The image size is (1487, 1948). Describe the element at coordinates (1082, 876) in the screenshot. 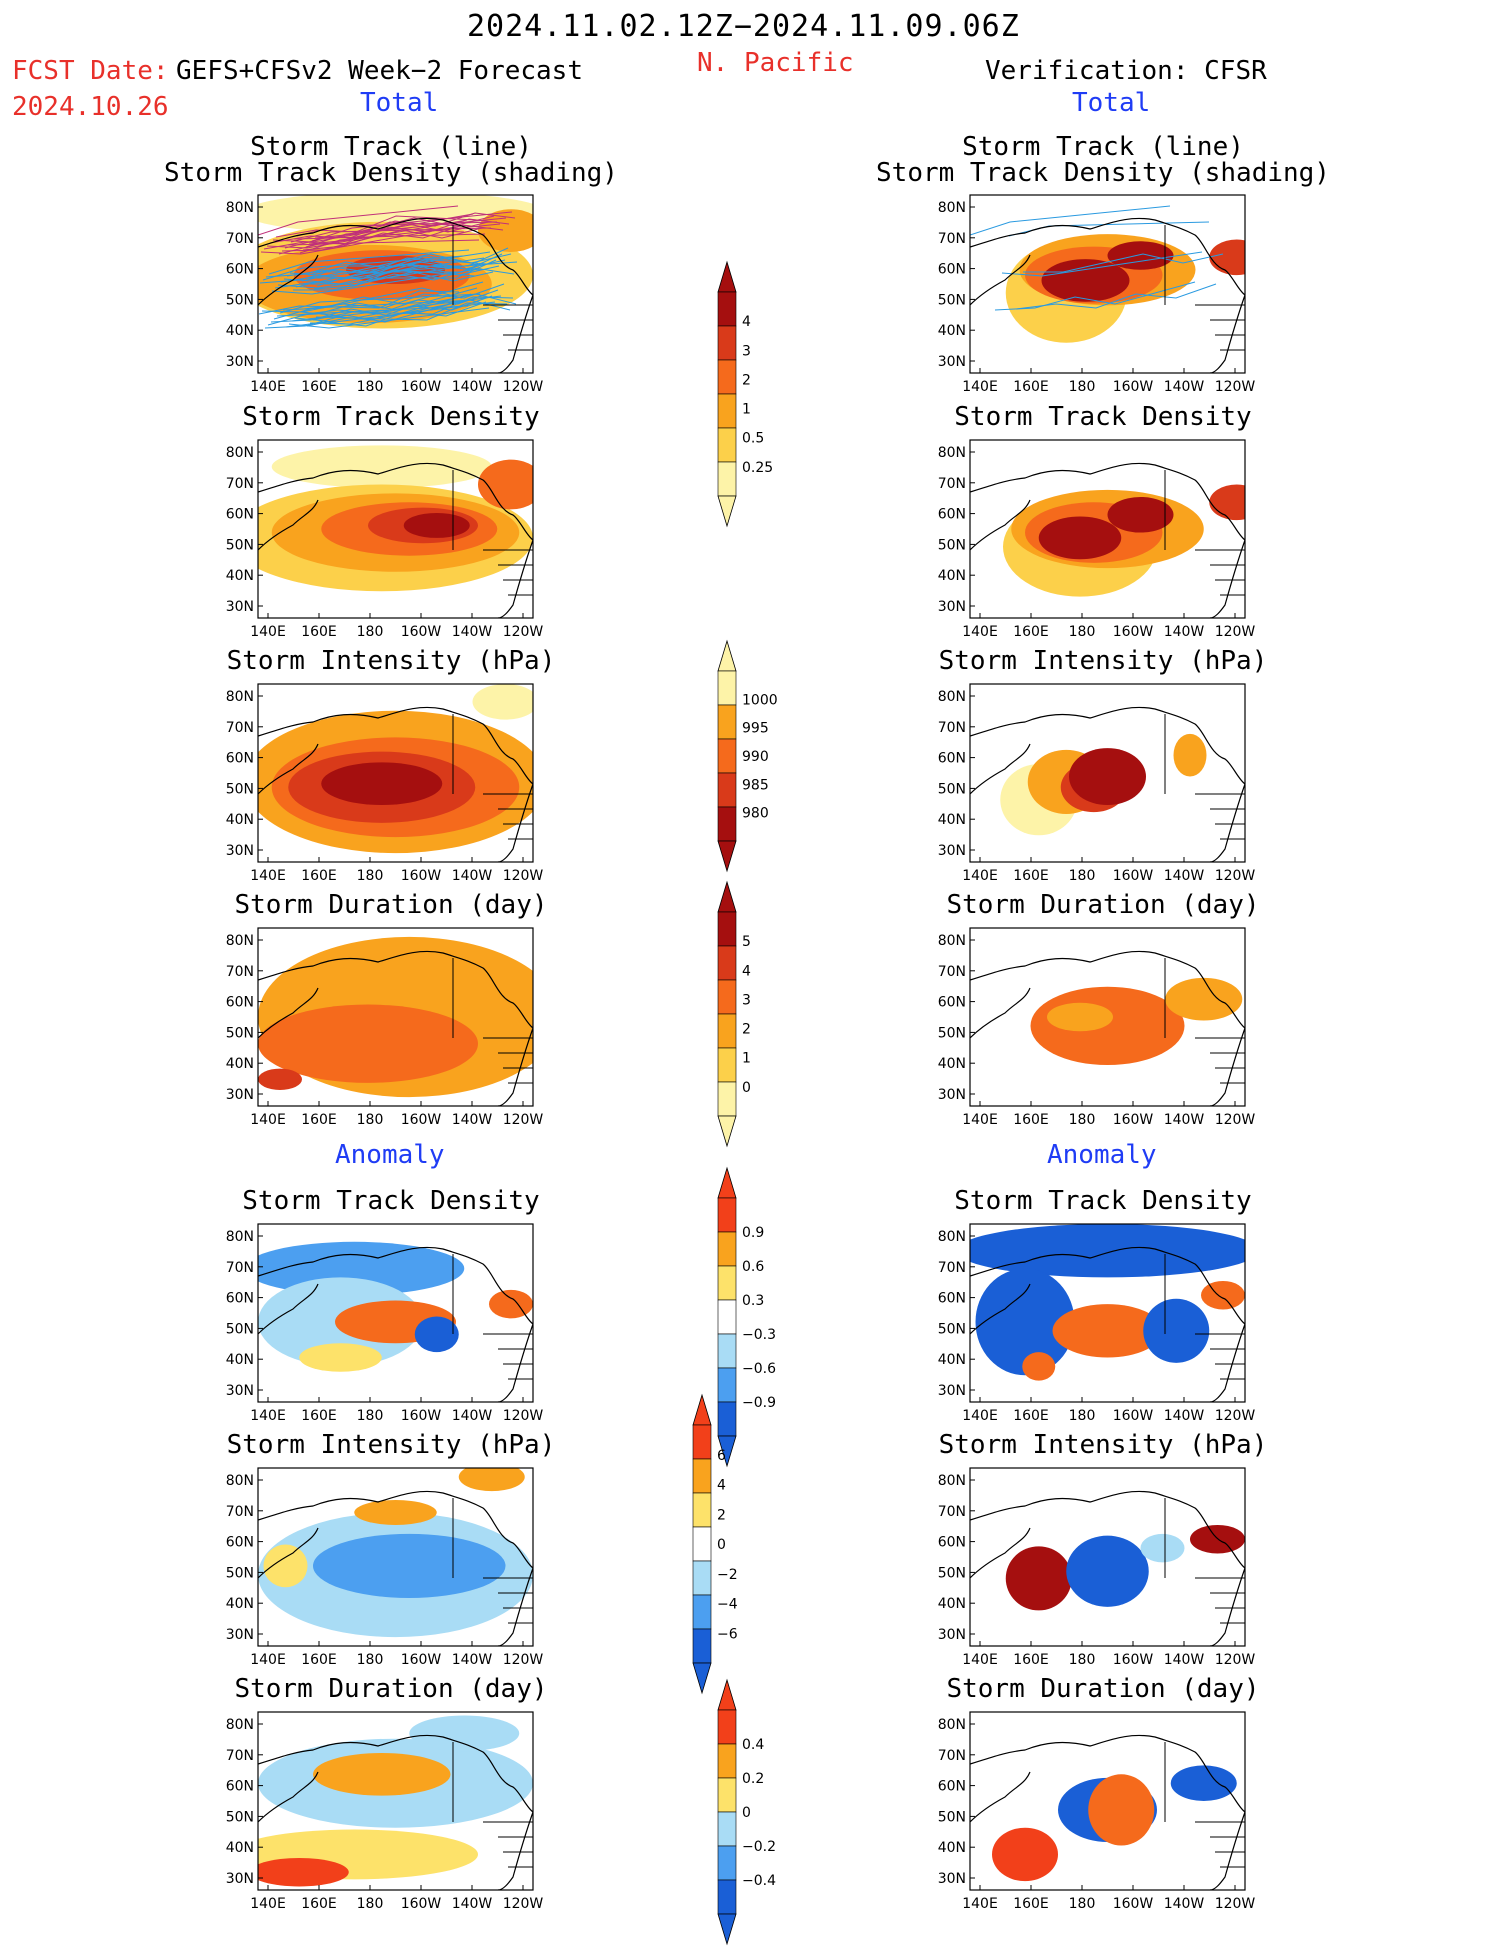

I see `lon-tick-label: 180` at that location.